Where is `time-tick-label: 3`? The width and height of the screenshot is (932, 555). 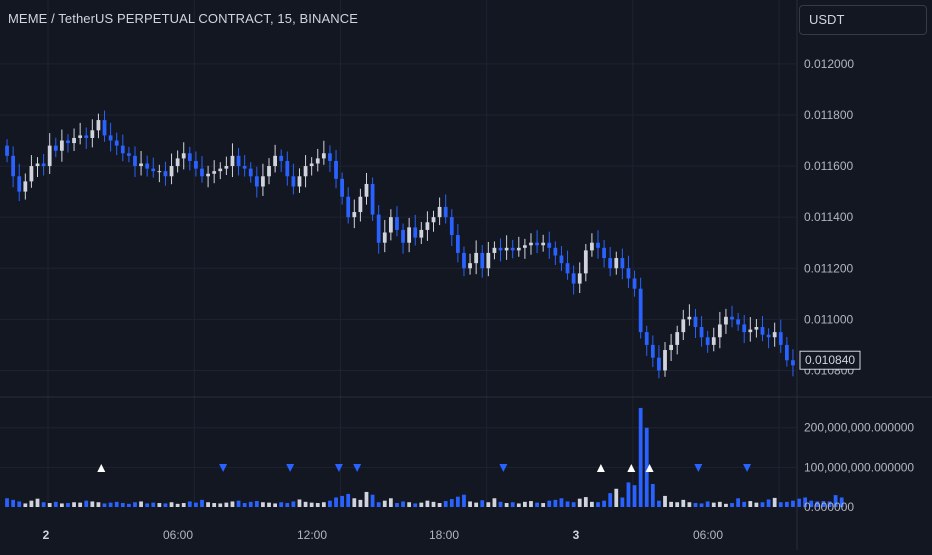 time-tick-label: 3 is located at coordinates (576, 535).